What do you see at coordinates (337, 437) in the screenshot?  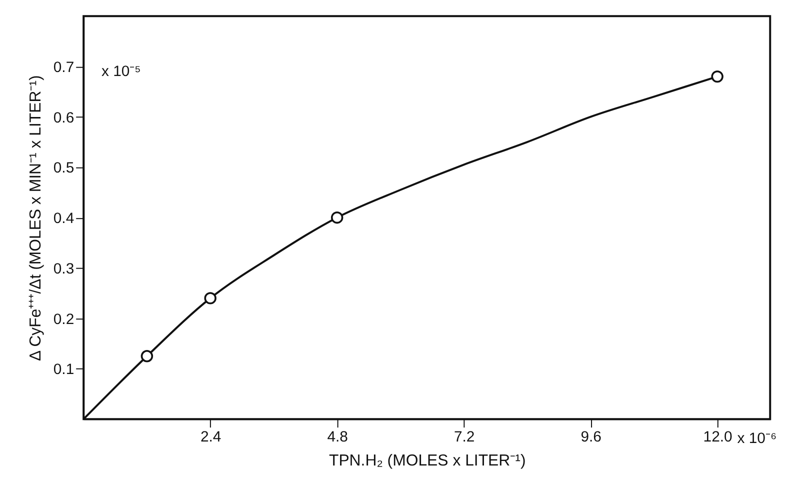 I see `x-tick-label: 4.8` at bounding box center [337, 437].